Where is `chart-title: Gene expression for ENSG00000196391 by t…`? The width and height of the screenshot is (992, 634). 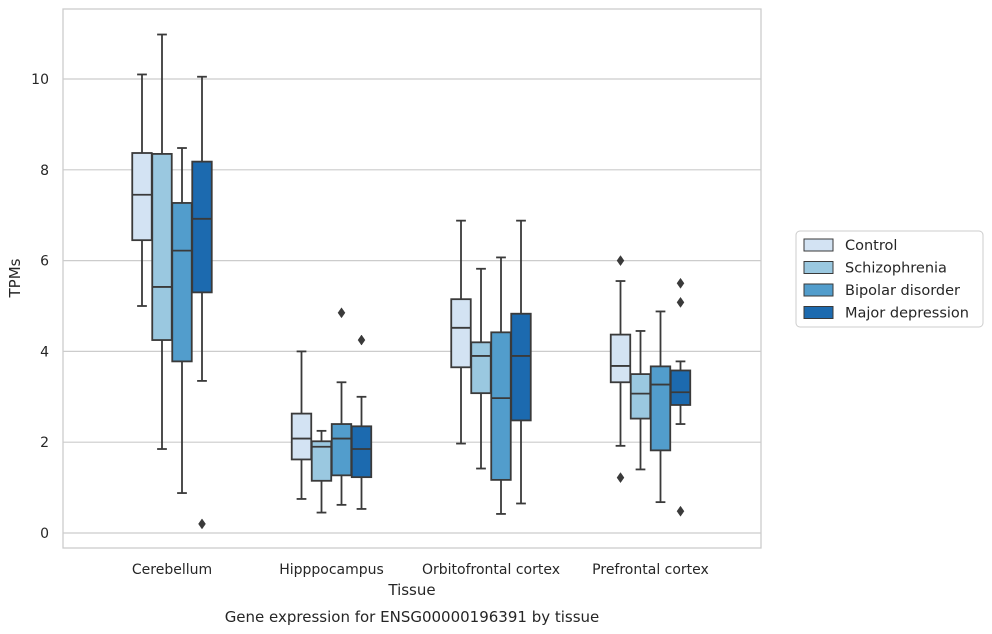
chart-title: Gene expression for ENSG00000196391 by t… is located at coordinates (412, 617).